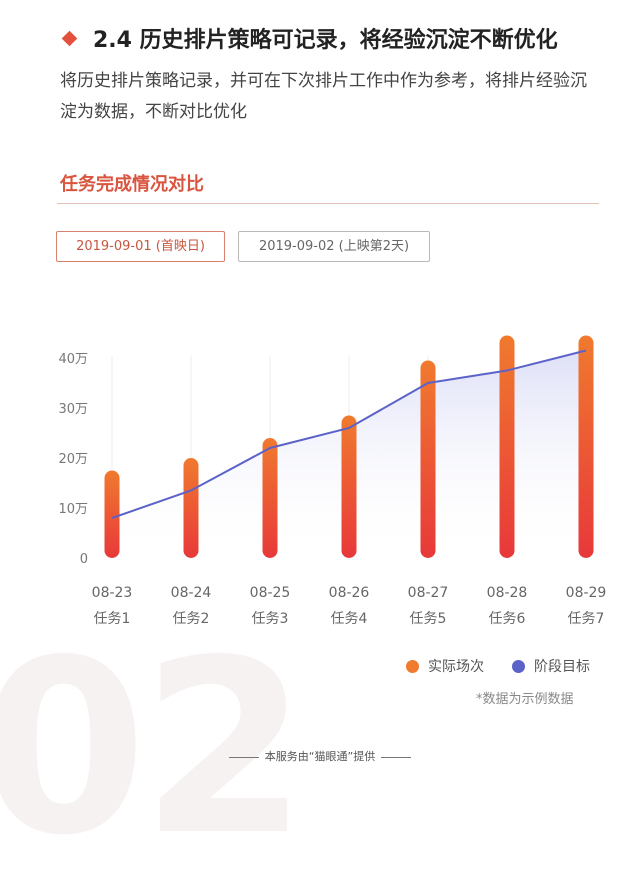  I want to click on footer: 本服务由“猫眼通”提供, so click(320, 756).